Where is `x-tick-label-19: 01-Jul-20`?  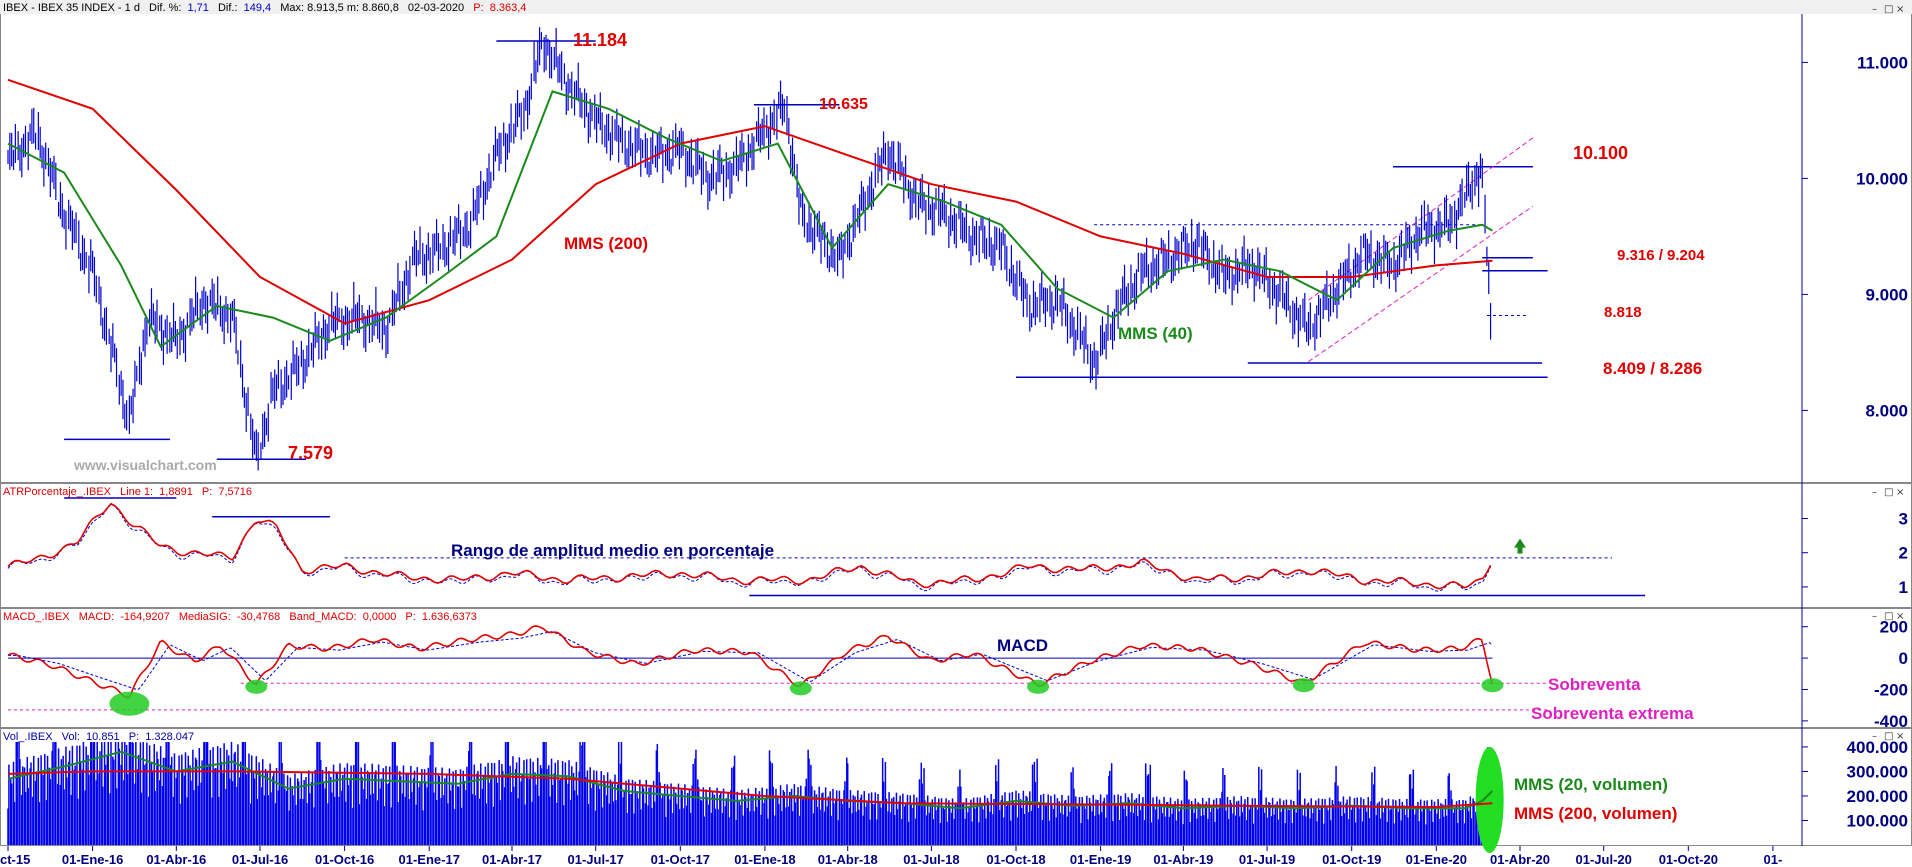 x-tick-label-19: 01-Jul-20 is located at coordinates (1604, 859).